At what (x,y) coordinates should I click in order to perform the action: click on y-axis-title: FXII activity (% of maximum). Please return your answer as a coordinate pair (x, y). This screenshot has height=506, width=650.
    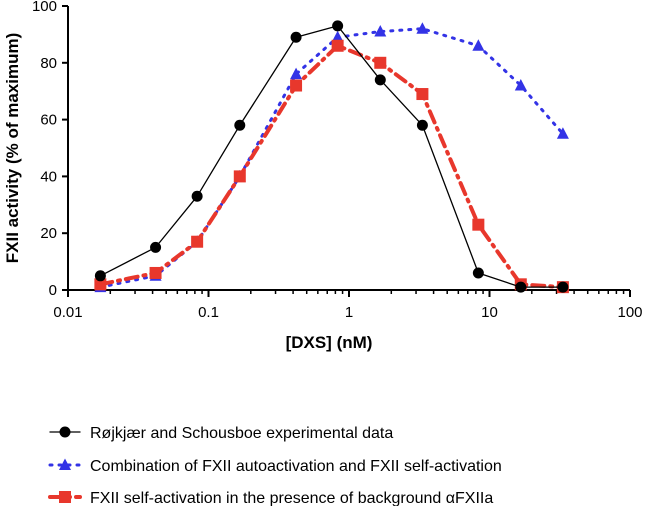
    Looking at the image, I should click on (12, 148).